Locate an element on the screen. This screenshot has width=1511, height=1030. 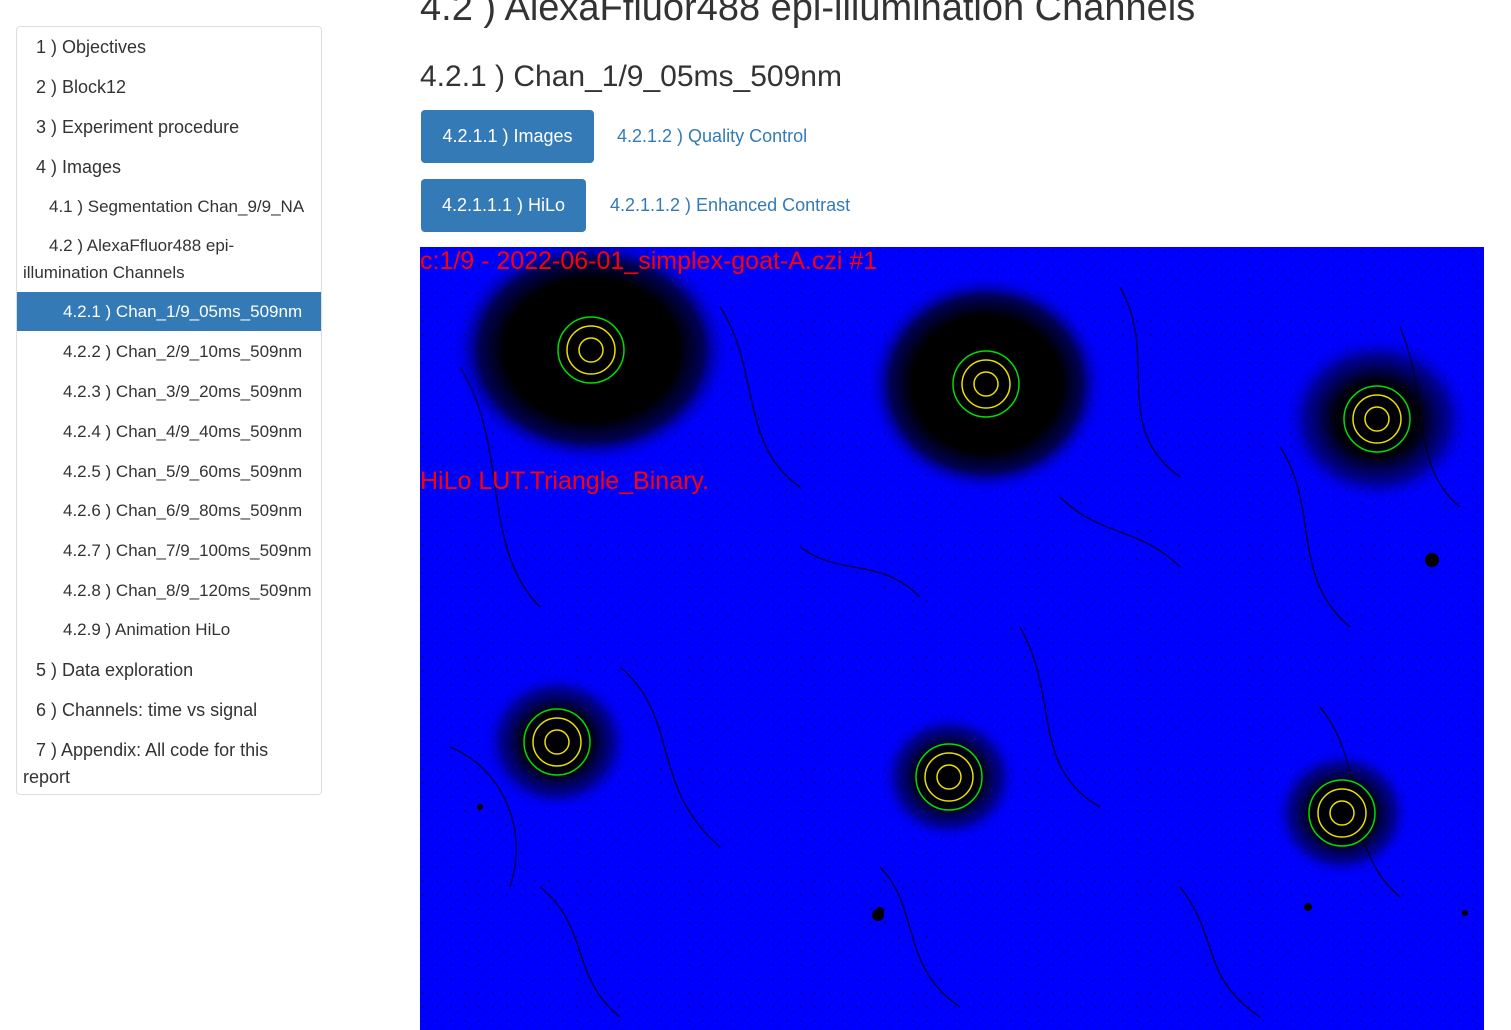
toc-item-chan-3: 4.2.3 ) Chan_3/9_20ms_509nm is located at coordinates (183, 391).